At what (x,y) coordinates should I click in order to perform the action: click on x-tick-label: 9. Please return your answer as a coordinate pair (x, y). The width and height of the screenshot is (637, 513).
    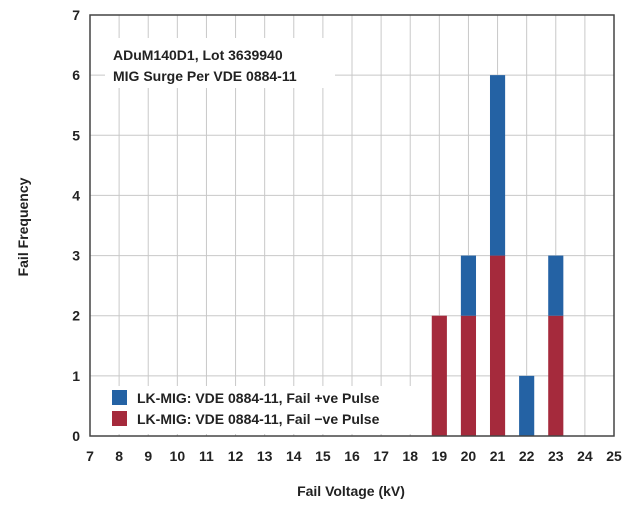
    Looking at the image, I should click on (148, 456).